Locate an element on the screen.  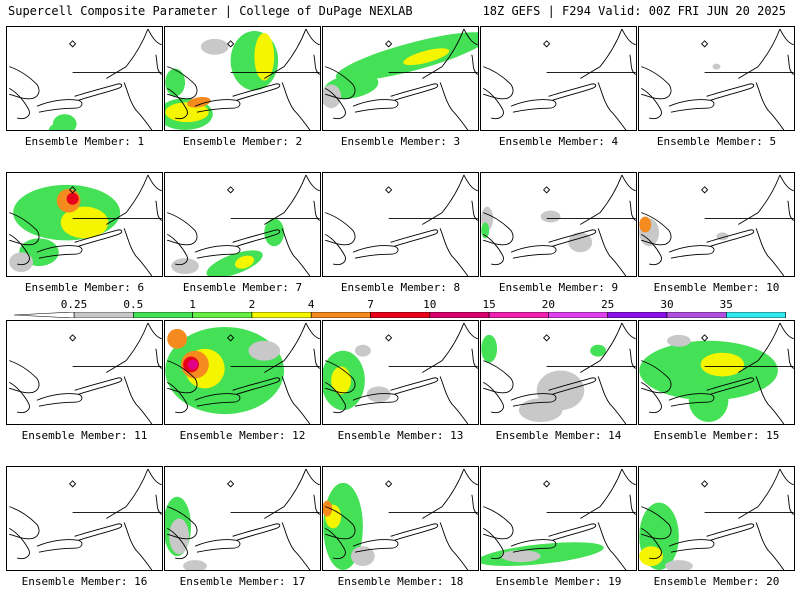
member-caption: Ensemble Member: 17 is located at coordinates (242, 581).